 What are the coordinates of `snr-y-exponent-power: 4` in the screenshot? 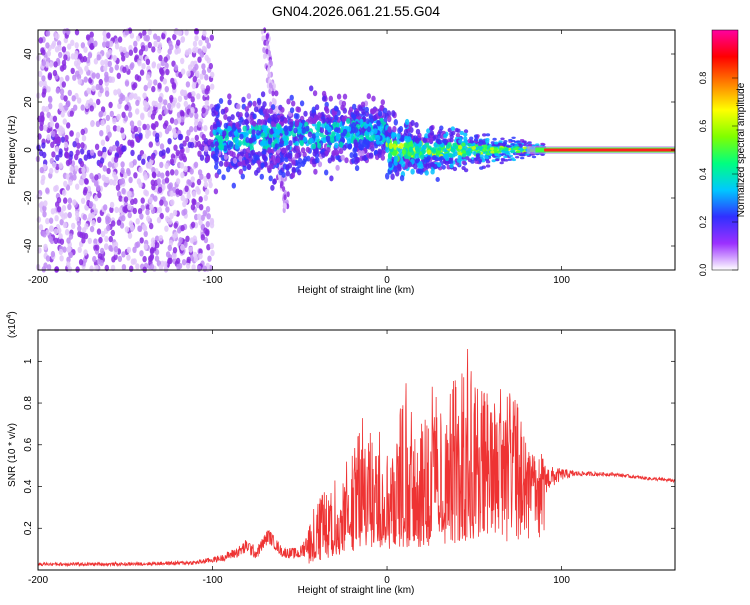 It's located at (9, 317).